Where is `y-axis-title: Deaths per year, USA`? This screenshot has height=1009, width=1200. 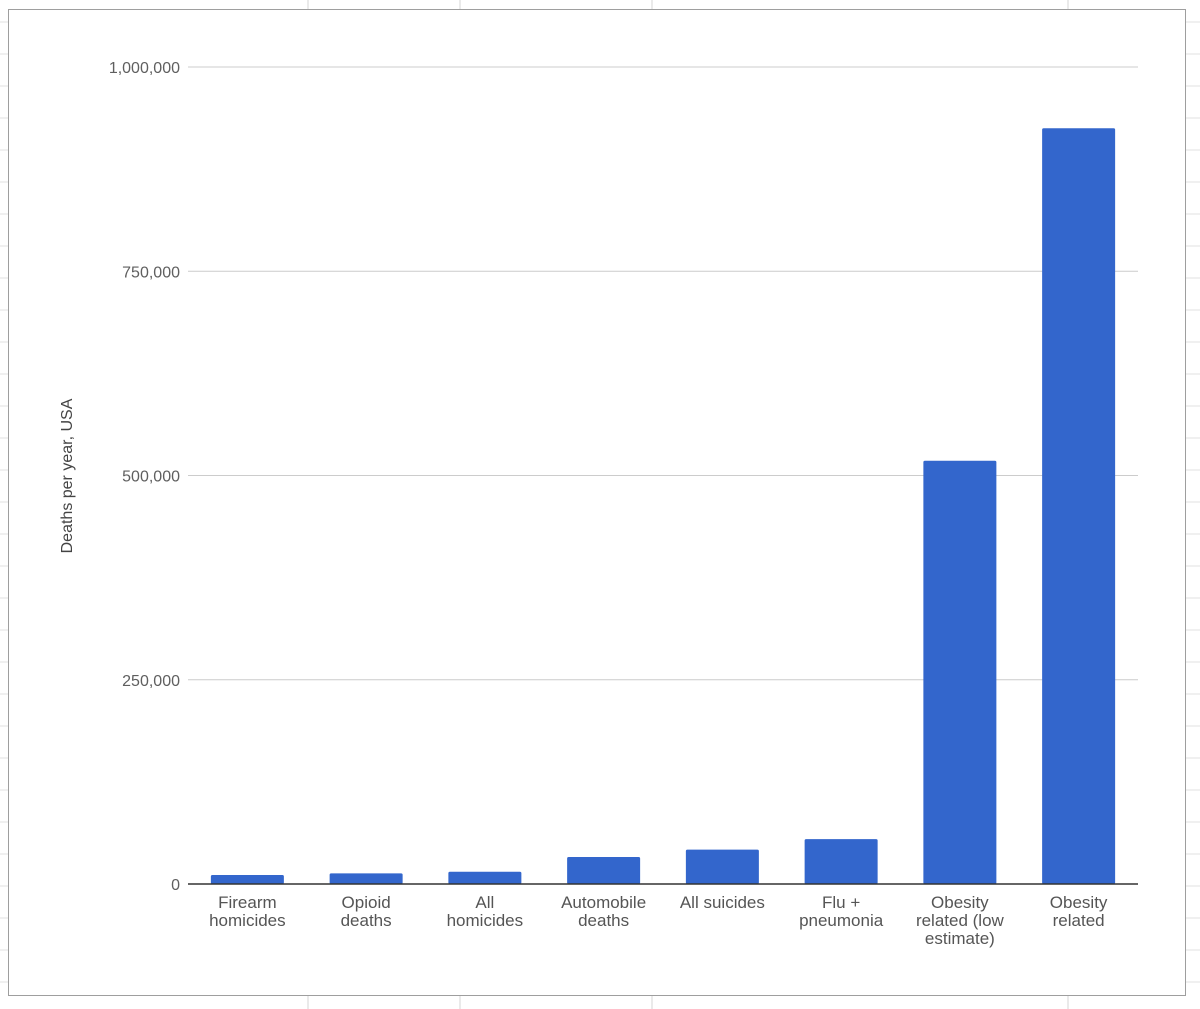
y-axis-title: Deaths per year, USA is located at coordinates (67, 475).